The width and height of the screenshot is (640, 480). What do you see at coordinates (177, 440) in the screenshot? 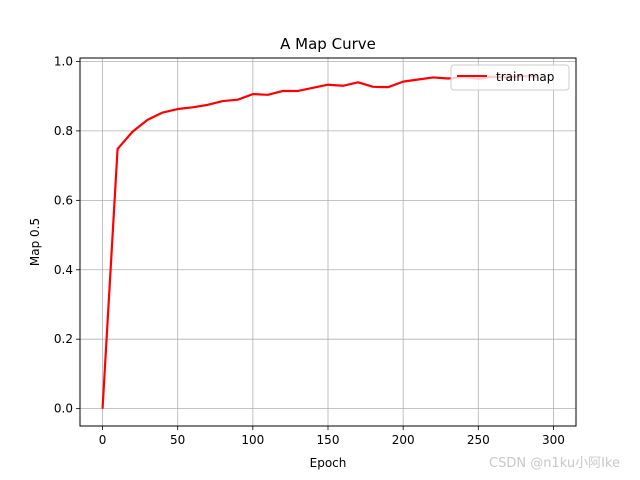
I see `x-tick-label: 50` at bounding box center [177, 440].